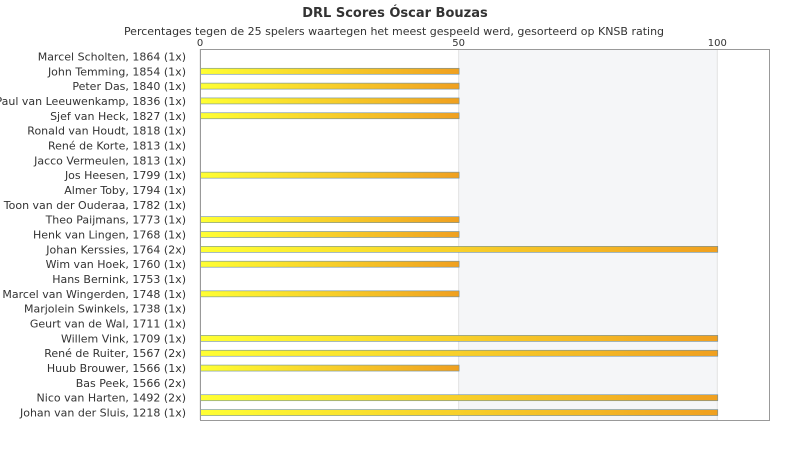 Image resolution: width=790 pixels, height=450 pixels. Describe the element at coordinates (105, 309) in the screenshot. I see `category-label: Marjolein Swinkels, 1738 (1x)` at that location.